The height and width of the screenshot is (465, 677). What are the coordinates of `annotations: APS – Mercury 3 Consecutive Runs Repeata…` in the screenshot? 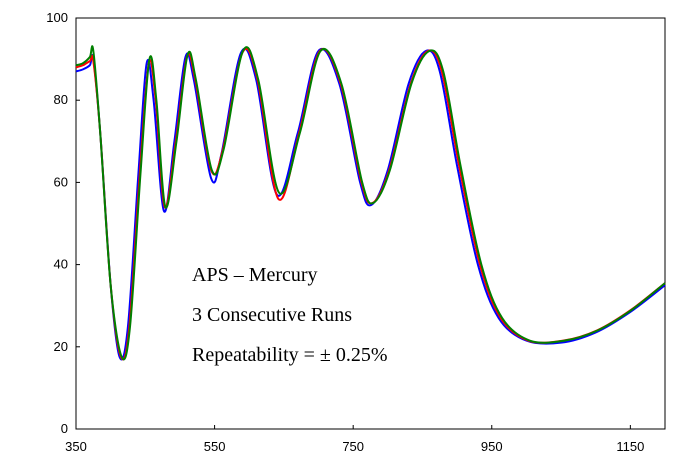 It's located at (290, 315).